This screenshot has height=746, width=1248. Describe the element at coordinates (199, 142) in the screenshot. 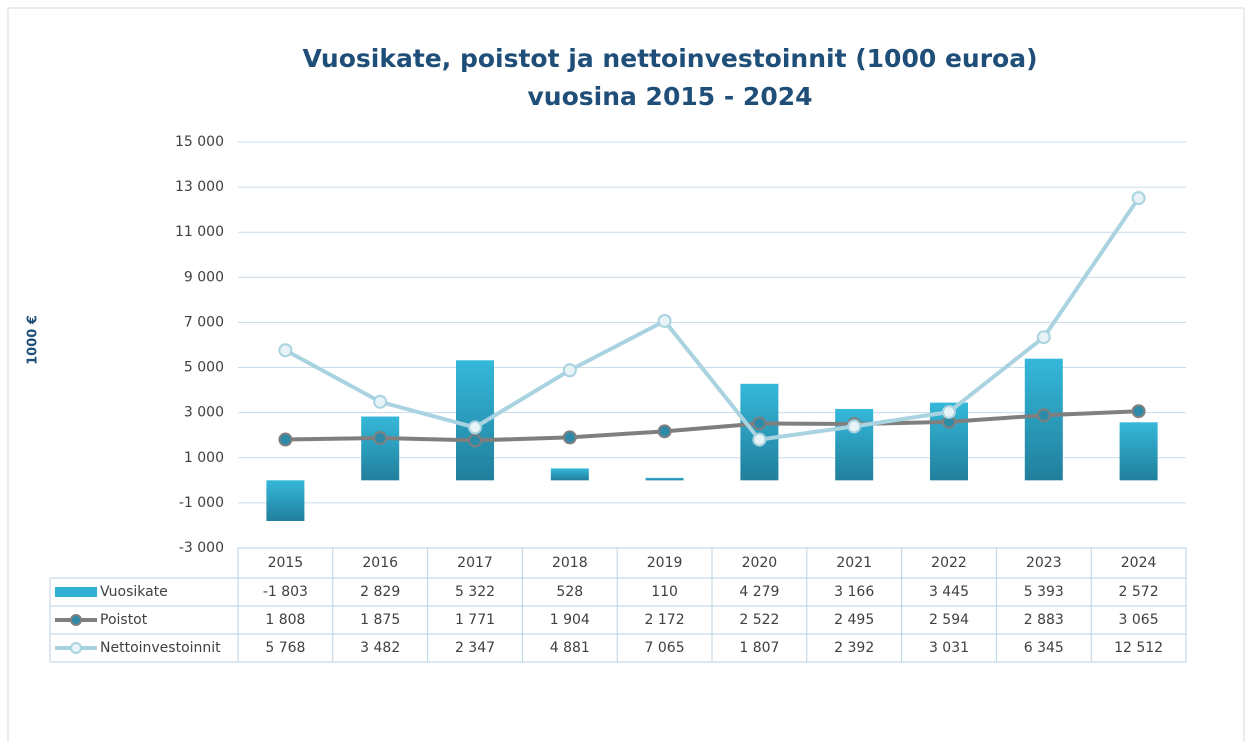

I see `y-tick-label: 15 000` at that location.